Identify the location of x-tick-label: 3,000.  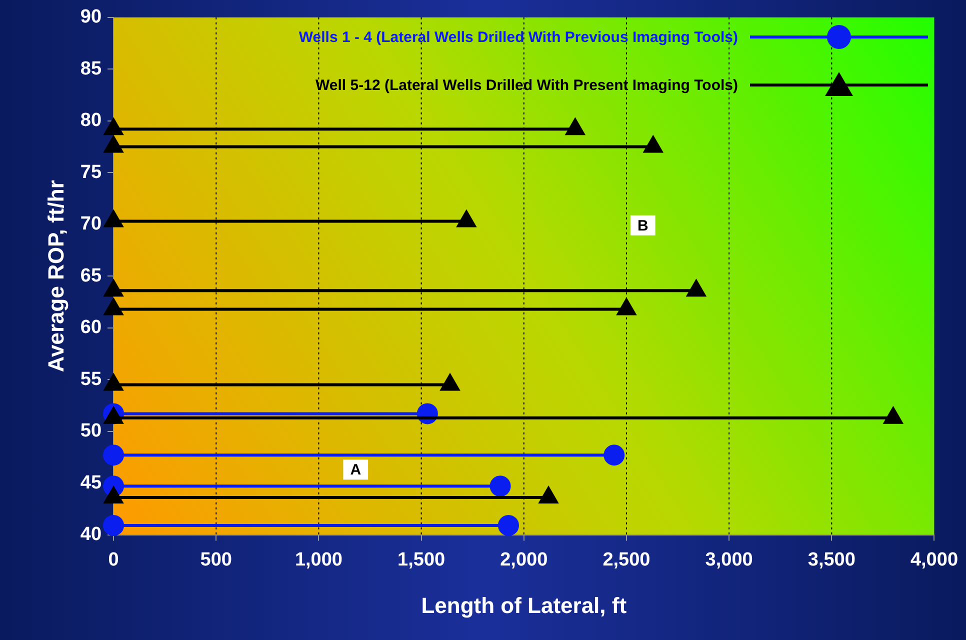
(729, 559).